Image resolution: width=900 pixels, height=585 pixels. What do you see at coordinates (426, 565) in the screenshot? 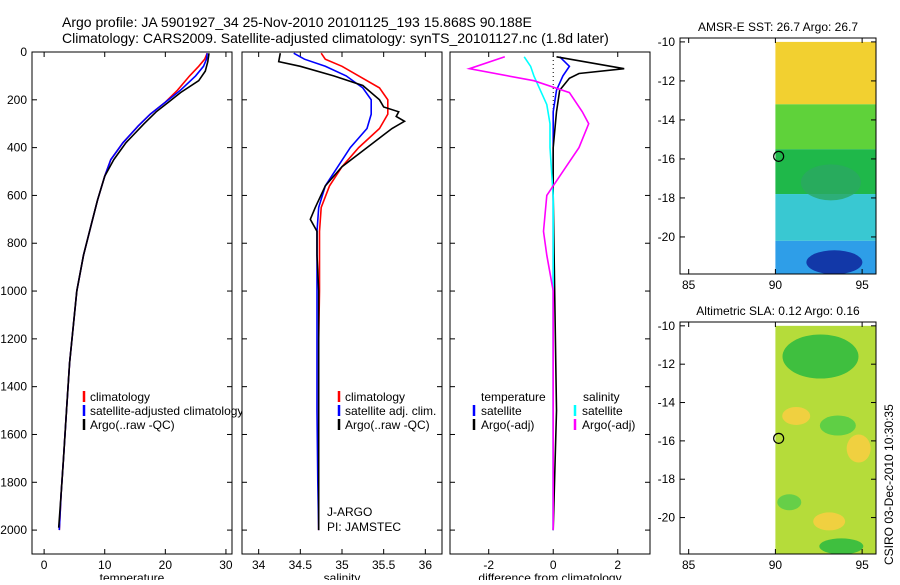
I see `x-tick-label: 36` at bounding box center [426, 565].